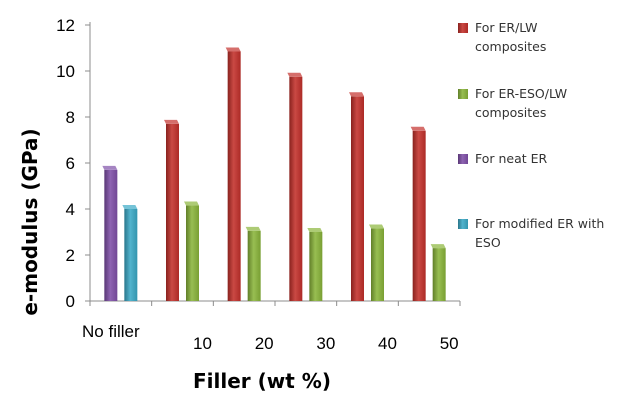 The image size is (635, 393). Describe the element at coordinates (539, 233) in the screenshot. I see `legend-label: For modified ER with ESO` at that location.